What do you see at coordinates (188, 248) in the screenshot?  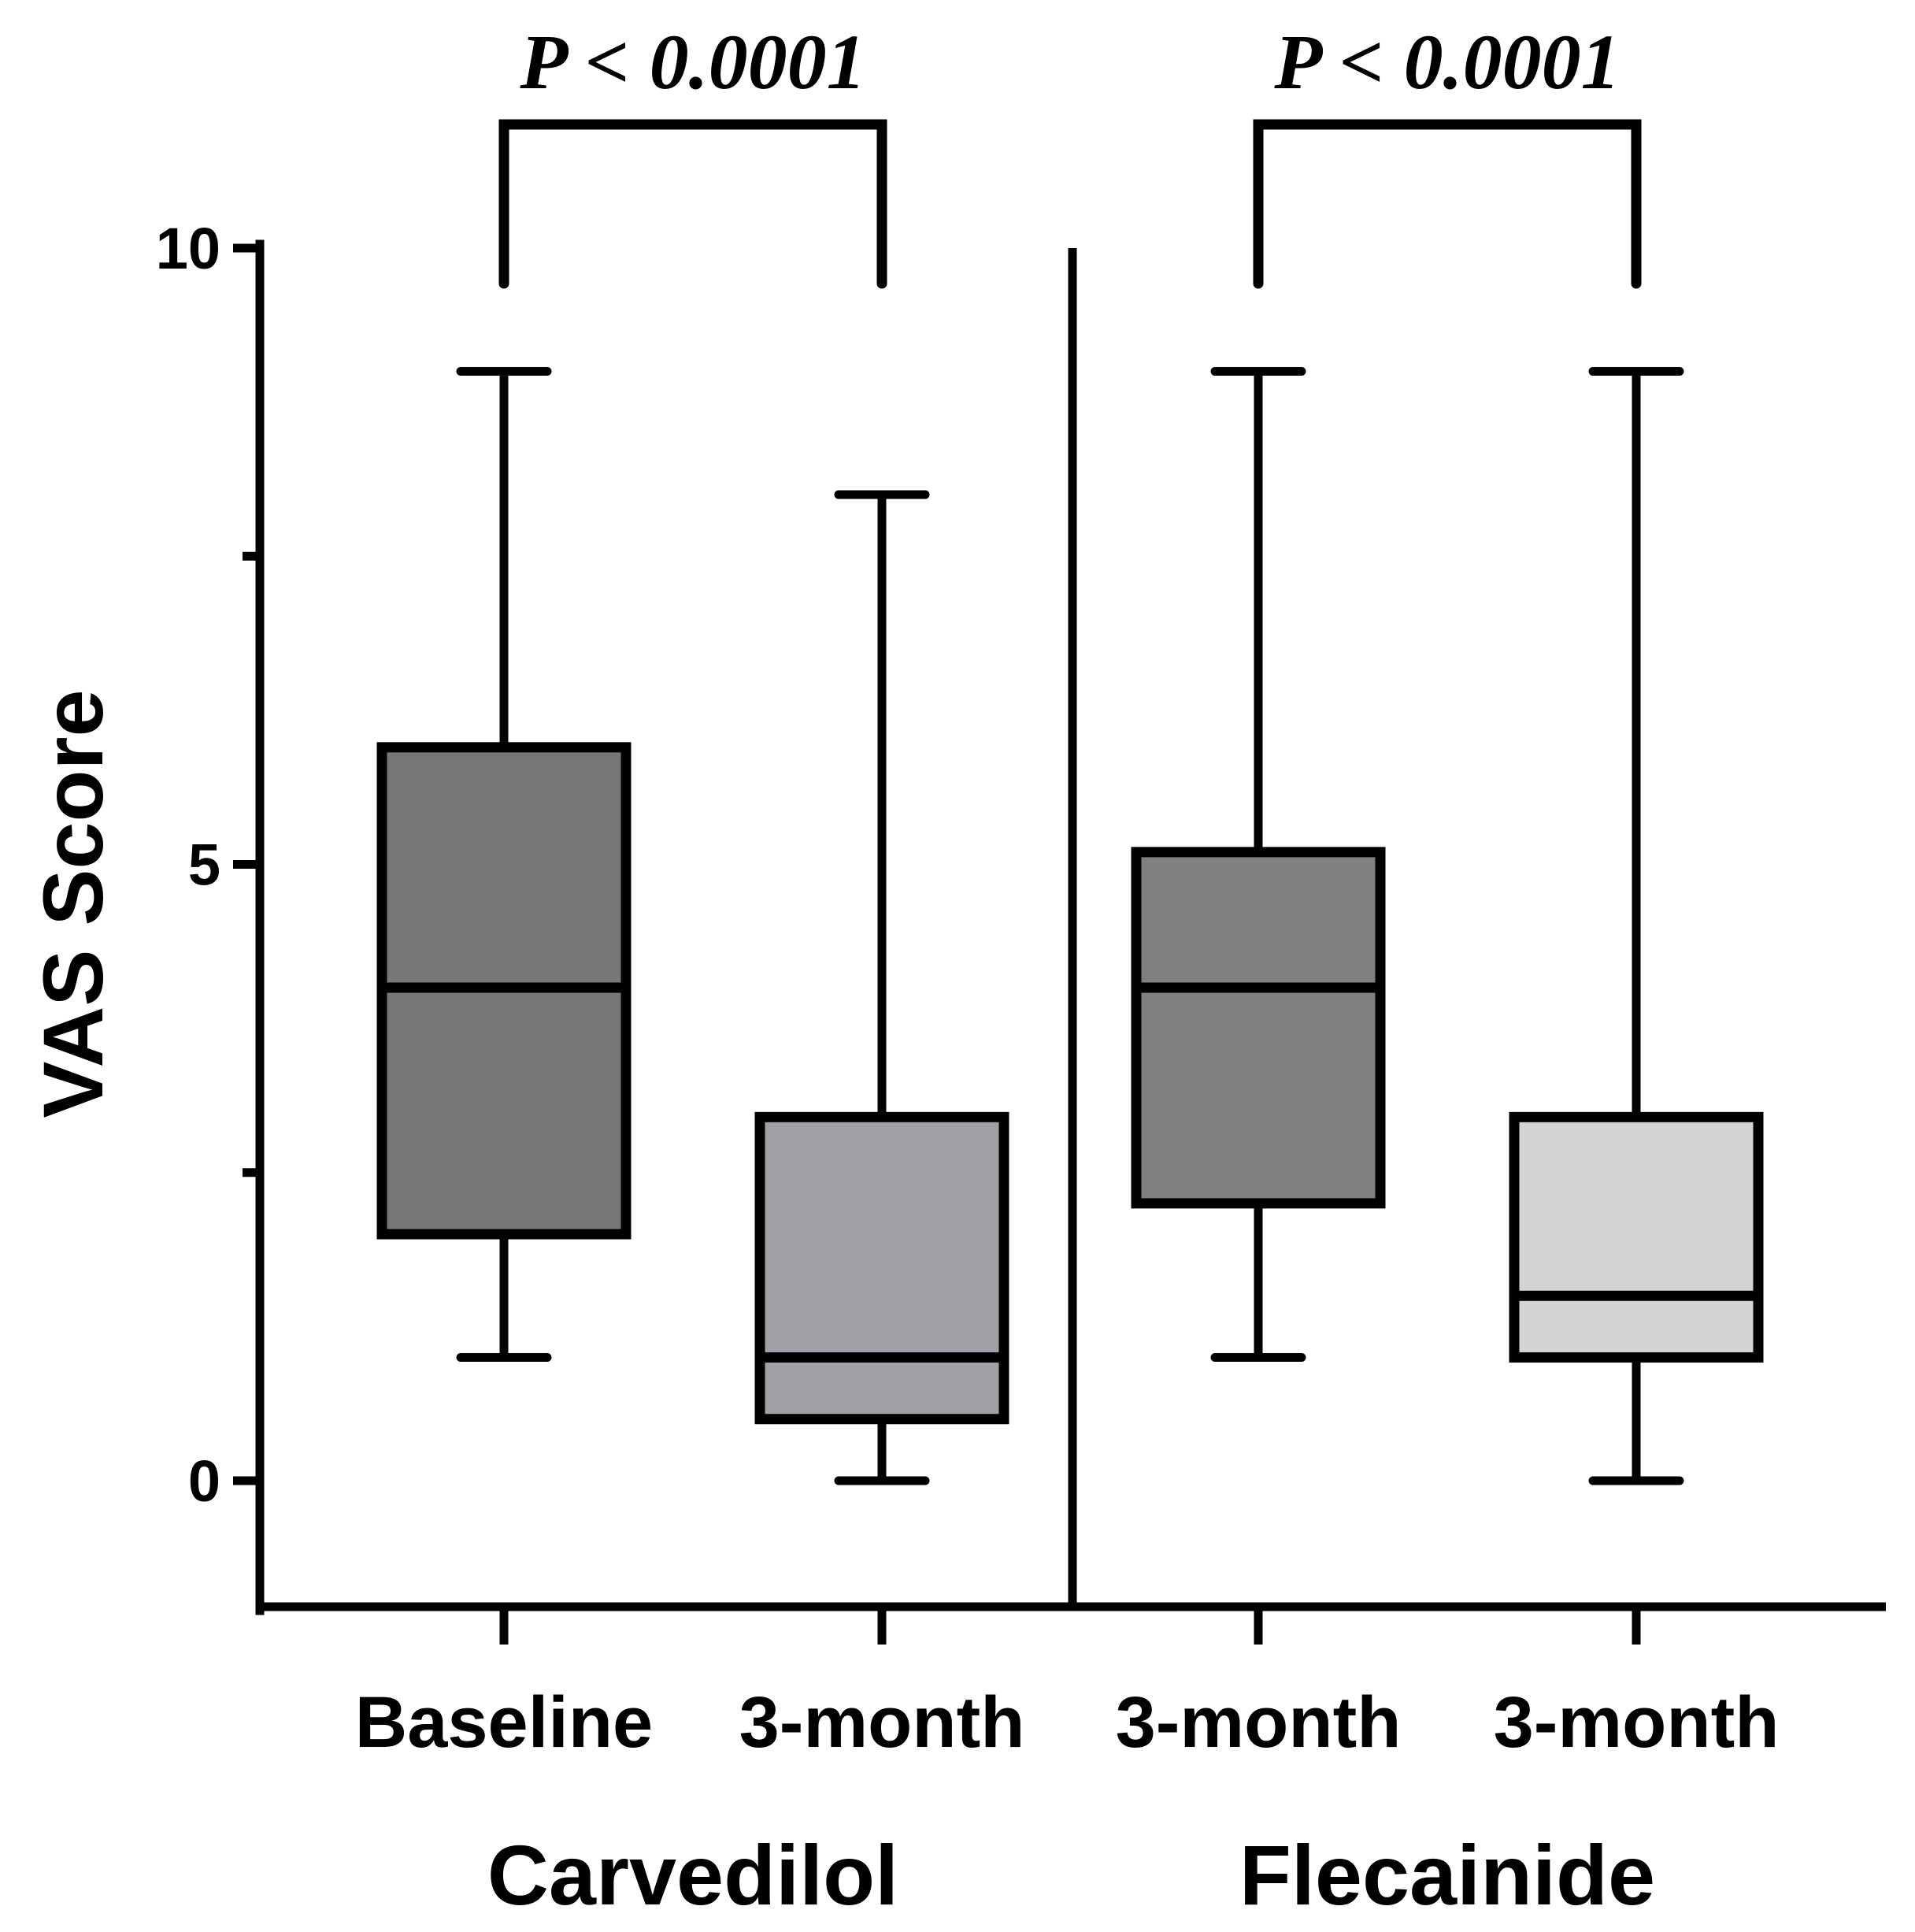 I see `y-tick-label-10: 10` at bounding box center [188, 248].